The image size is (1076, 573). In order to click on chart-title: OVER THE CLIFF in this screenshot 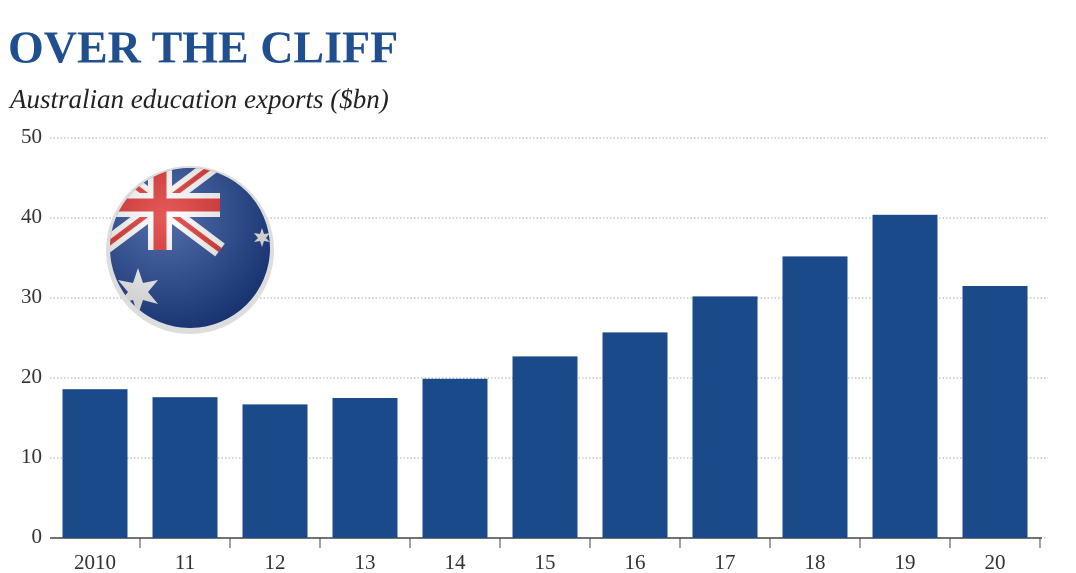, I will do `click(203, 47)`.